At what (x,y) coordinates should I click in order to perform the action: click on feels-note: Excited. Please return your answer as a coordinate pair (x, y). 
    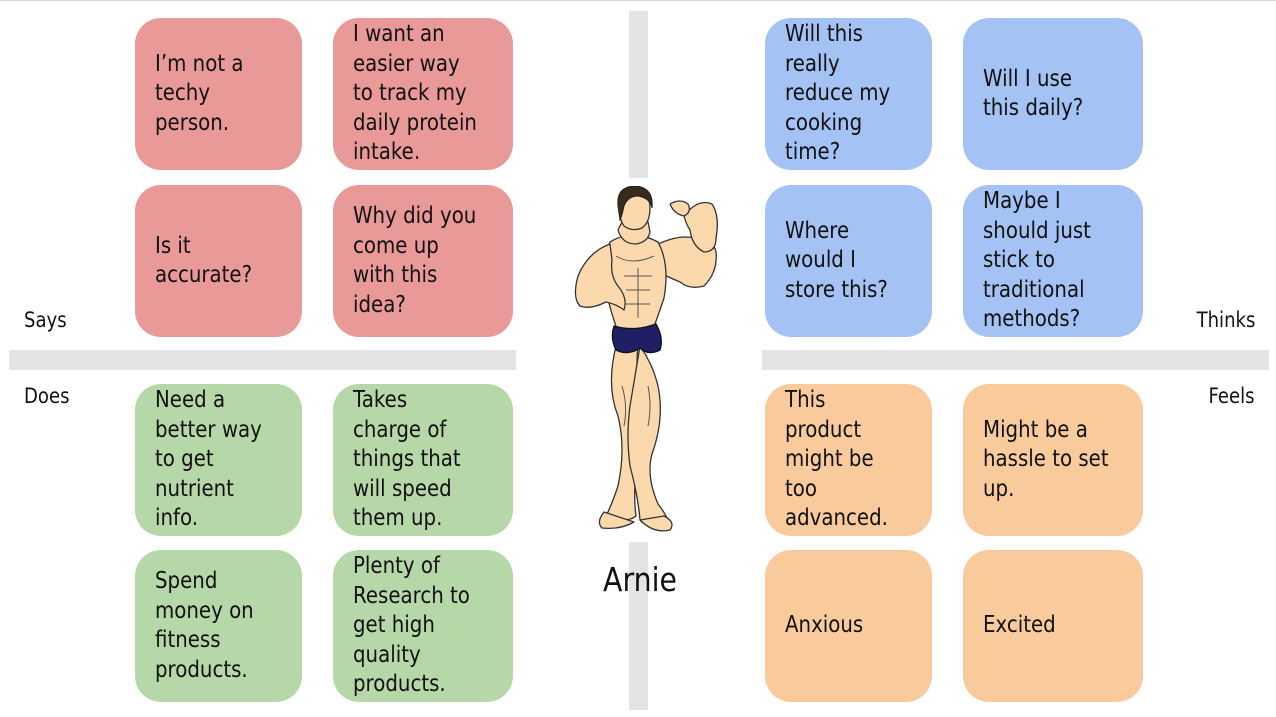
    Looking at the image, I should click on (1053, 626).